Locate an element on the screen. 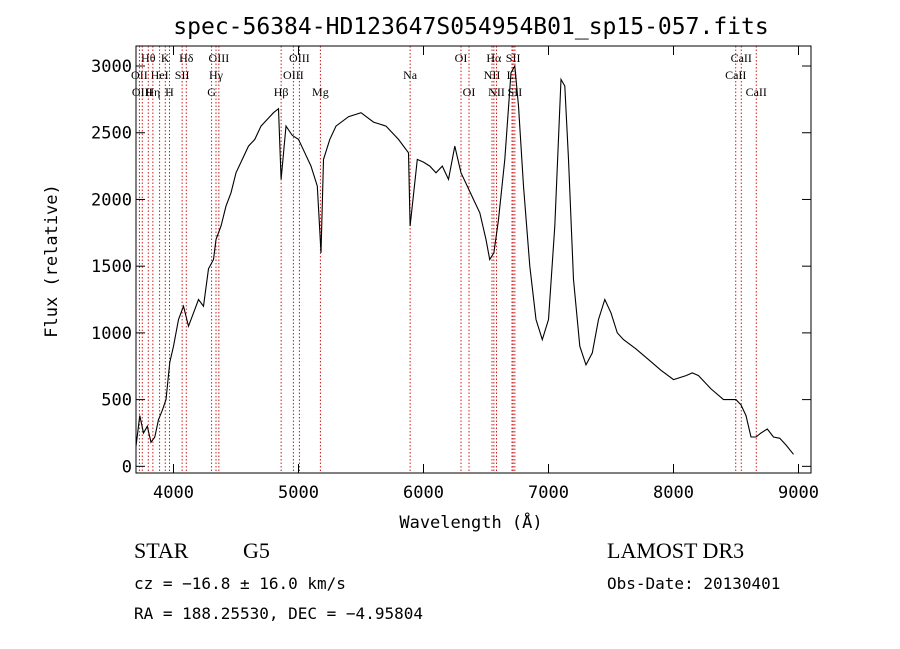 Image resolution: width=900 pixels, height=649 pixels. object-subclass: G5 is located at coordinates (256, 550).